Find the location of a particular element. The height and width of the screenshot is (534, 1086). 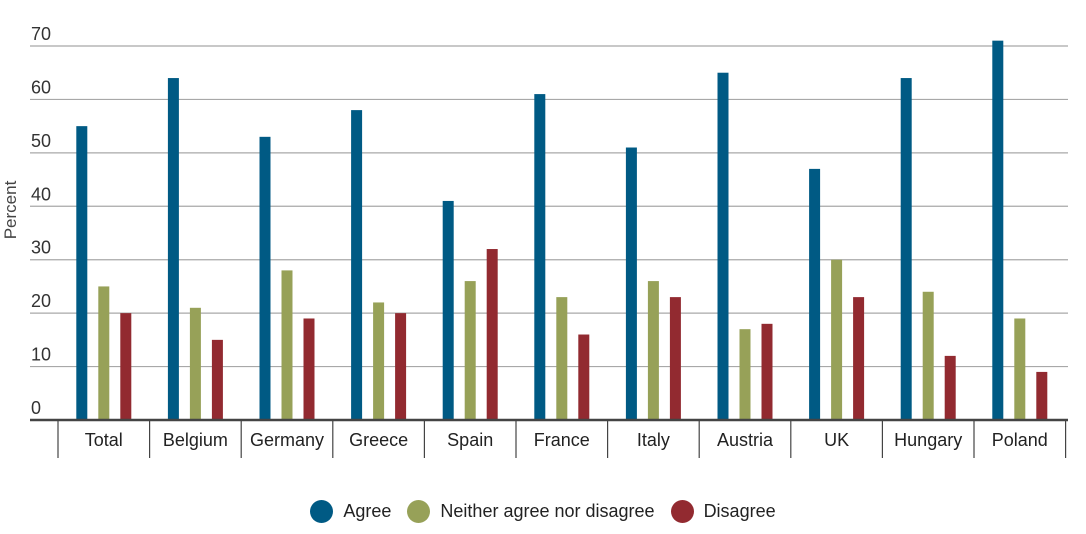

bar-germany-neither is located at coordinates (287, 345).